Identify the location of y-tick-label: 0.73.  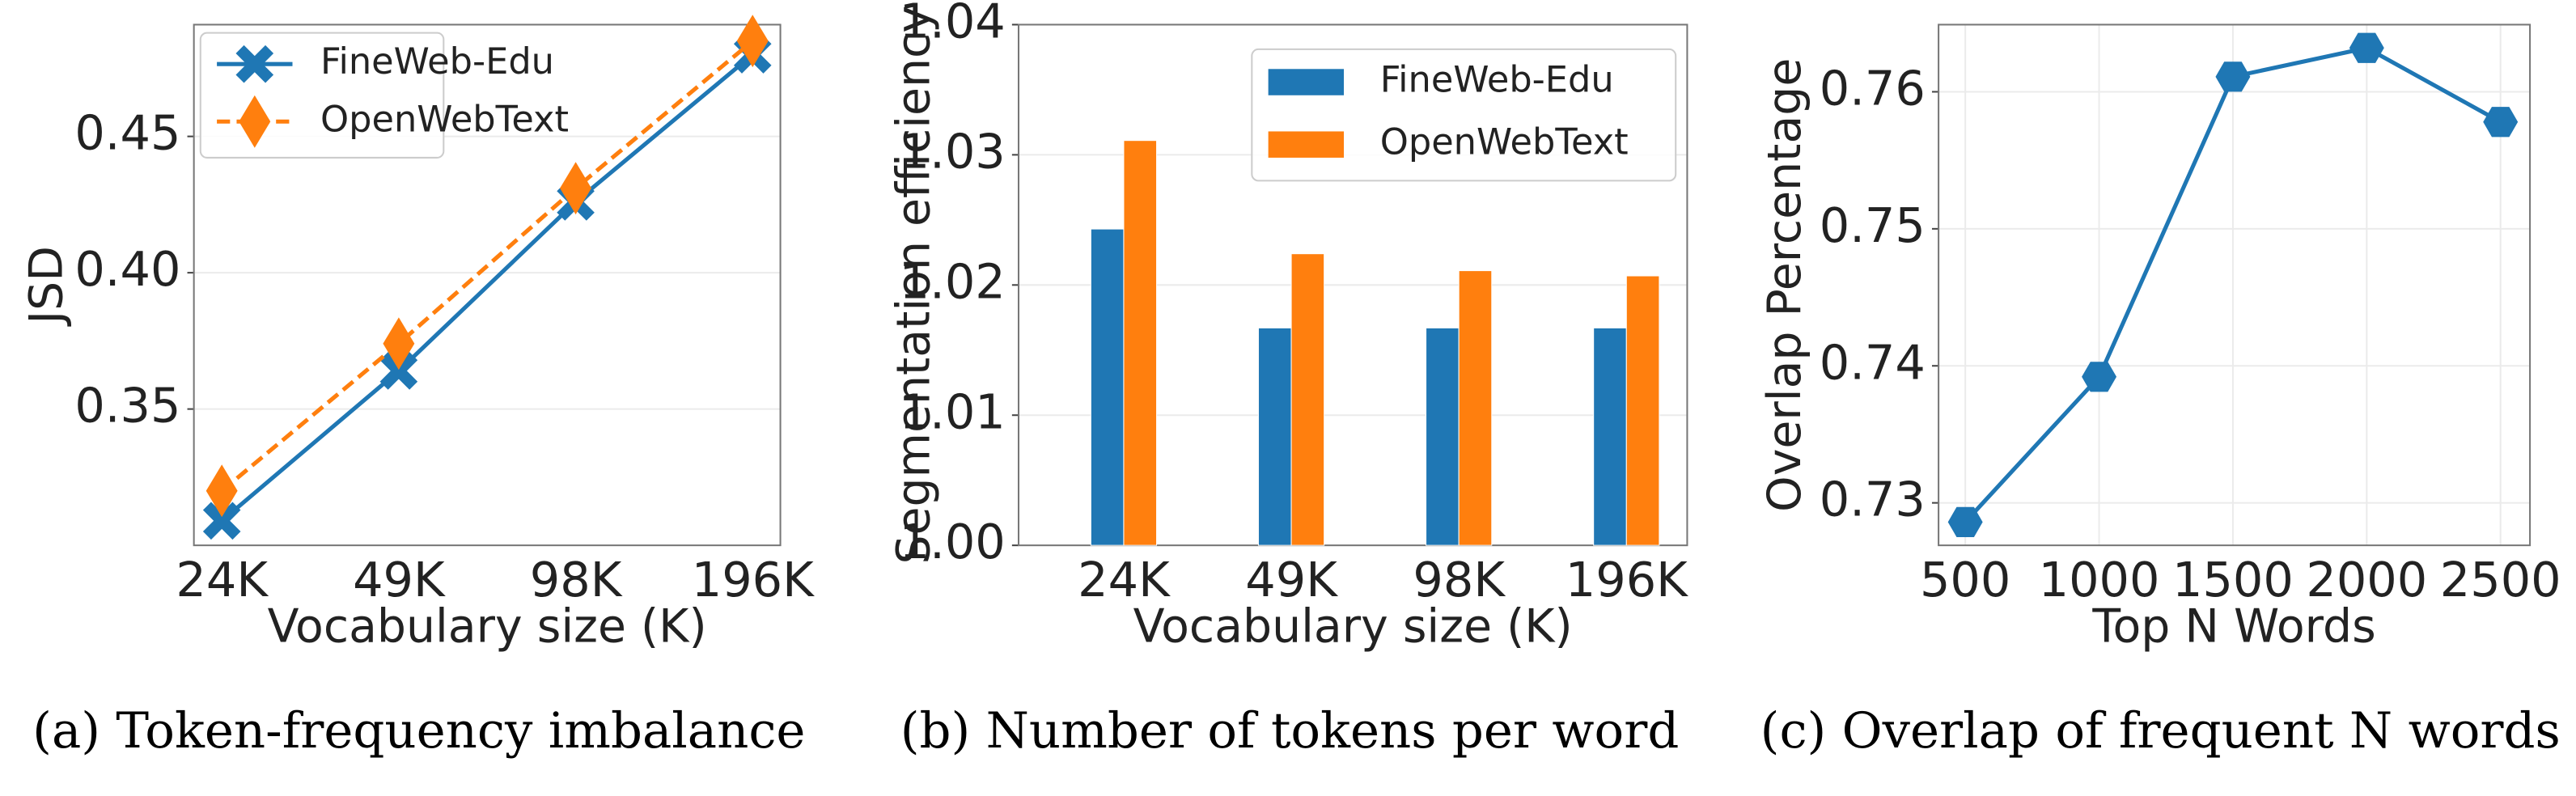
(1873, 499).